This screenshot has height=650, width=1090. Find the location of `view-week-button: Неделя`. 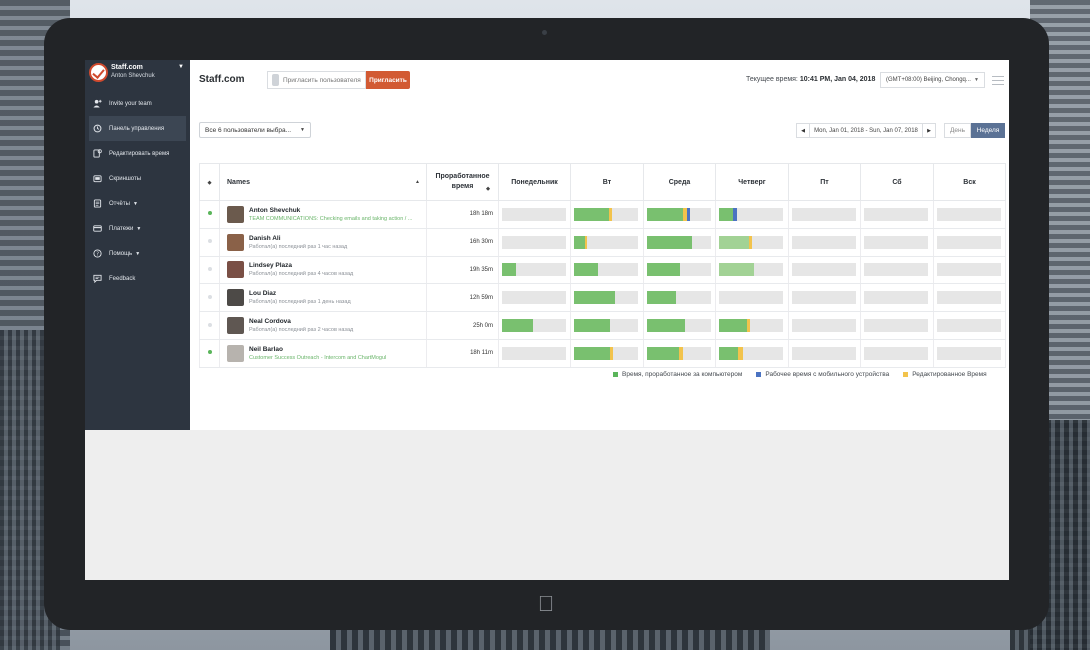

view-week-button: Неделя is located at coordinates (988, 130).